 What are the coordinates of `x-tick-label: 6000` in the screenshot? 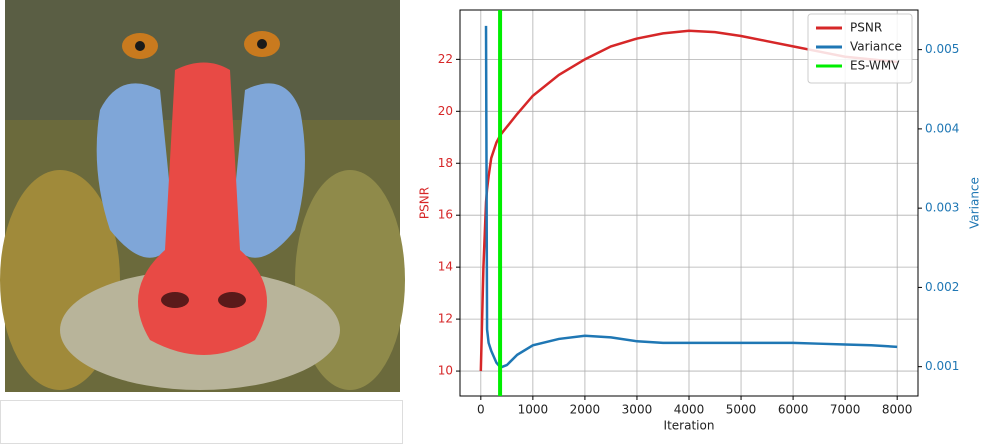 It's located at (793, 410).